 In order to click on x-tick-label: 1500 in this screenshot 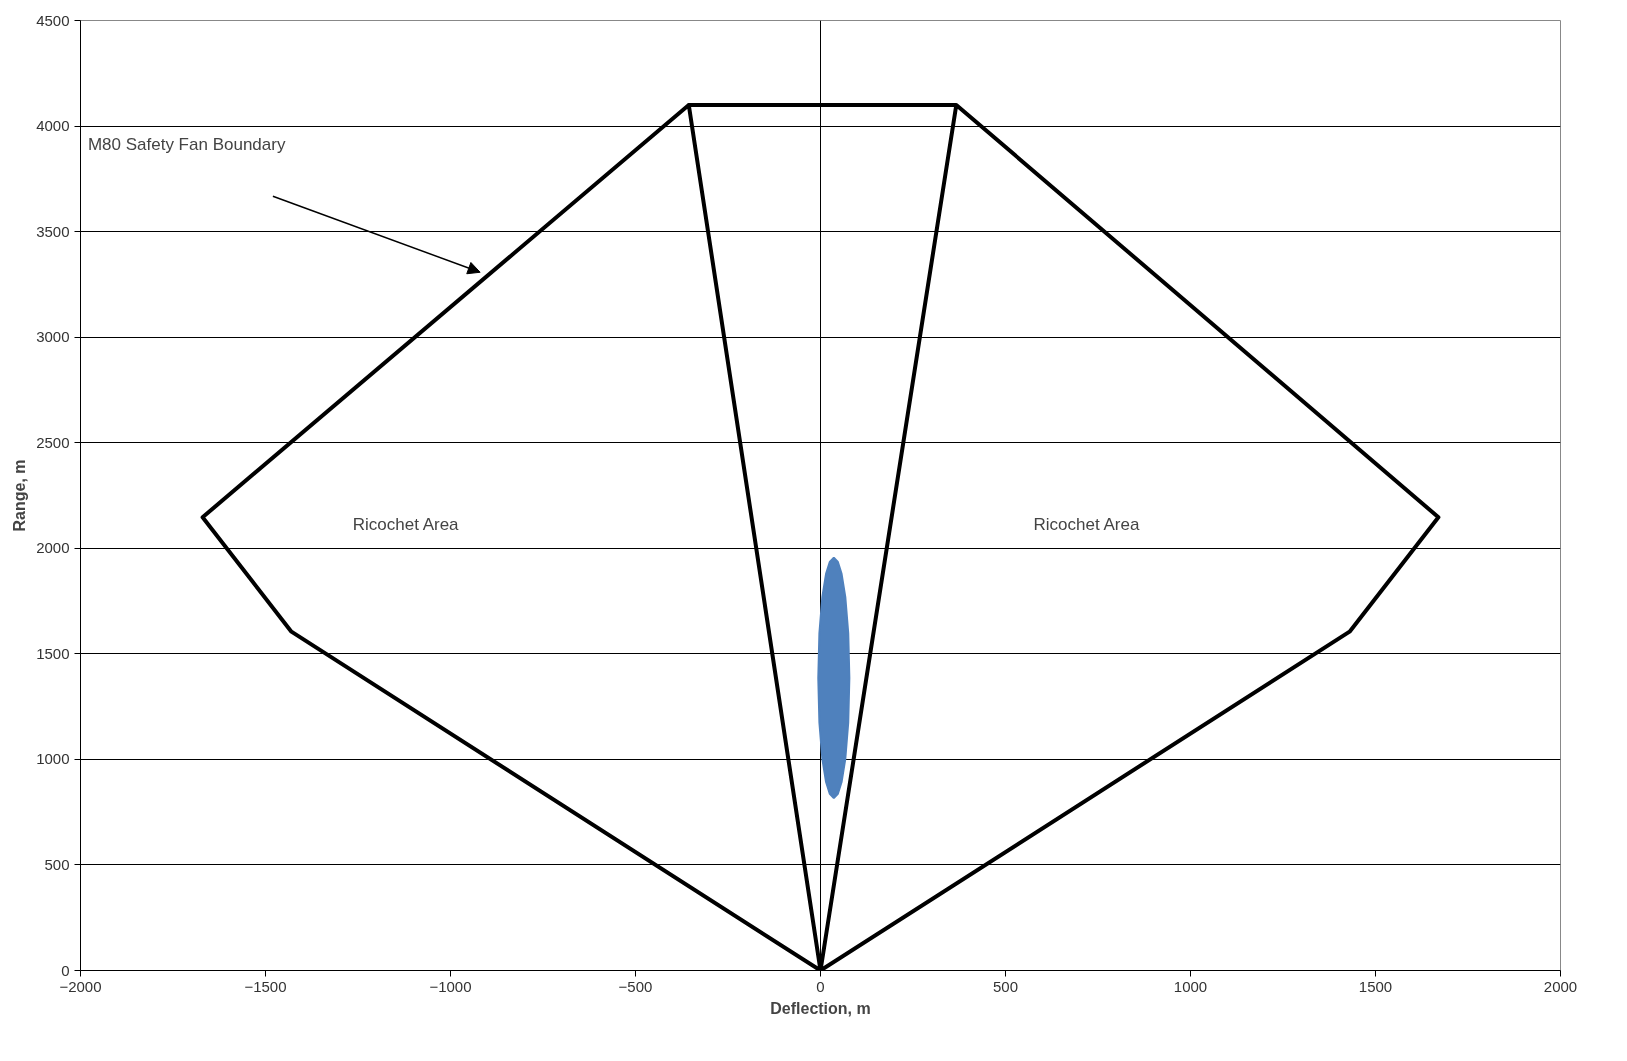, I will do `click(1375, 986)`.